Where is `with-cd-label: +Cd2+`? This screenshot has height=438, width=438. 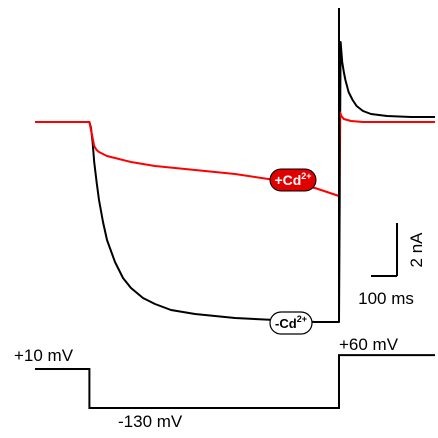 with-cd-label: +Cd2+ is located at coordinates (292, 179).